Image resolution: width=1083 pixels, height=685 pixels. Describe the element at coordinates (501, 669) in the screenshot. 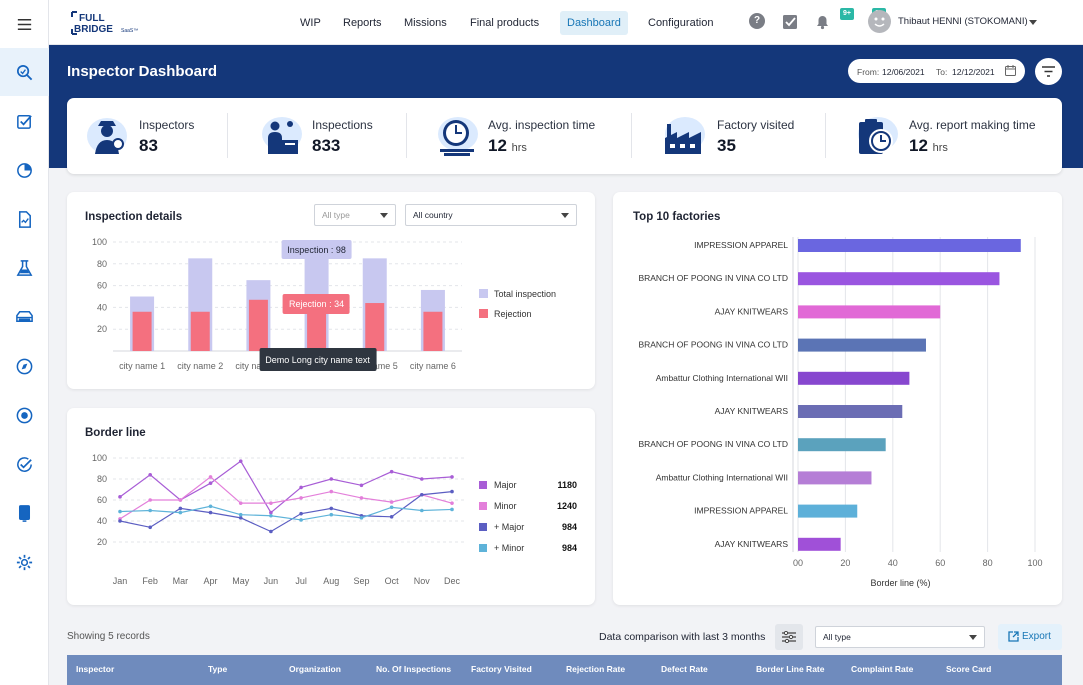

I see `column-header-factory-visited: Factory Visited` at that location.